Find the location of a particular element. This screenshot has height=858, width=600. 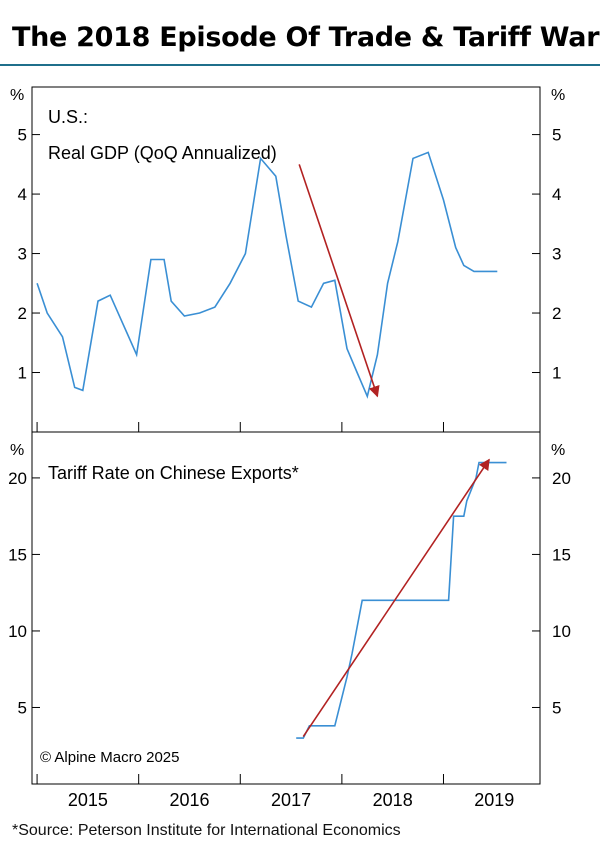

x-tick-label: 2016 is located at coordinates (189, 800).